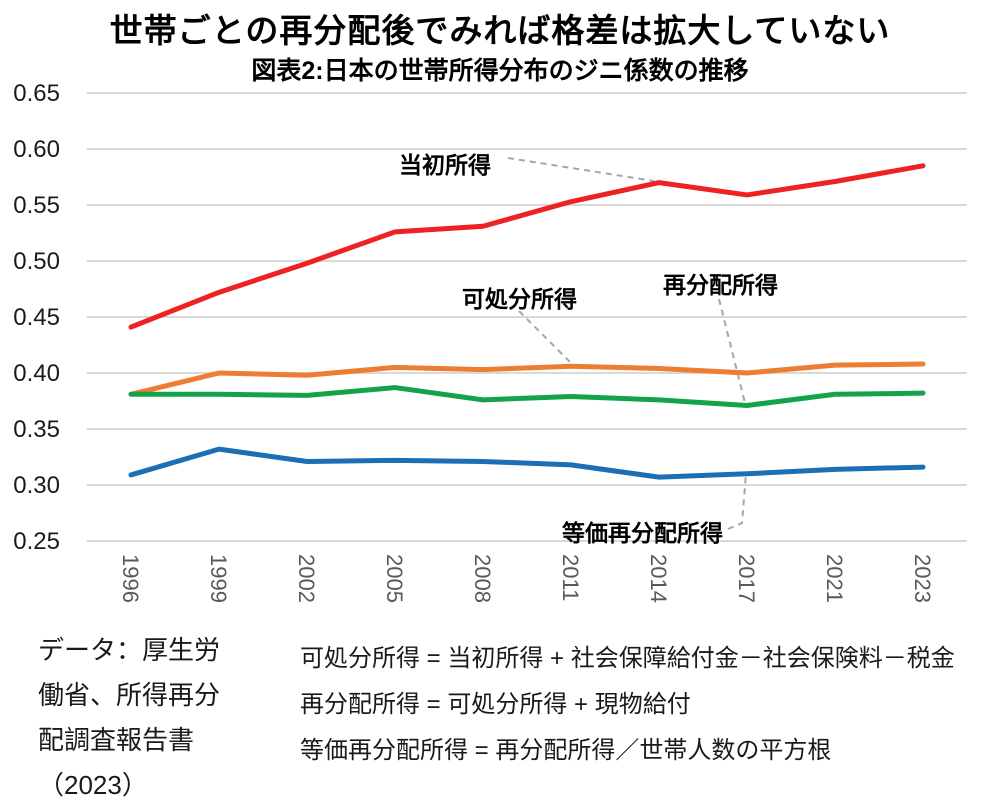 The height and width of the screenshot is (799, 1000). What do you see at coordinates (500, 30) in the screenshot?
I see `chart-title: 世帯ごとの再分配後でみれば格差は拡大していない` at bounding box center [500, 30].